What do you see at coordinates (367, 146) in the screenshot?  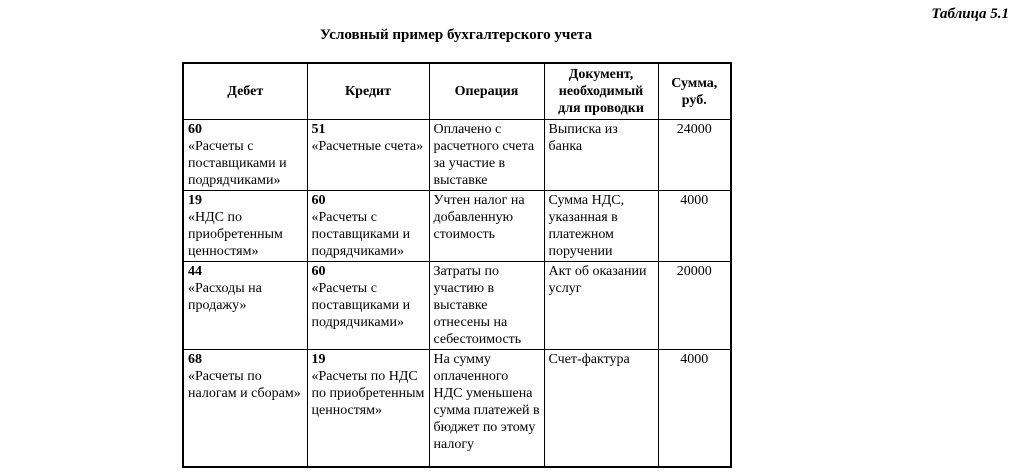 I see `credit-account-name: «Расчетные счета»` at bounding box center [367, 146].